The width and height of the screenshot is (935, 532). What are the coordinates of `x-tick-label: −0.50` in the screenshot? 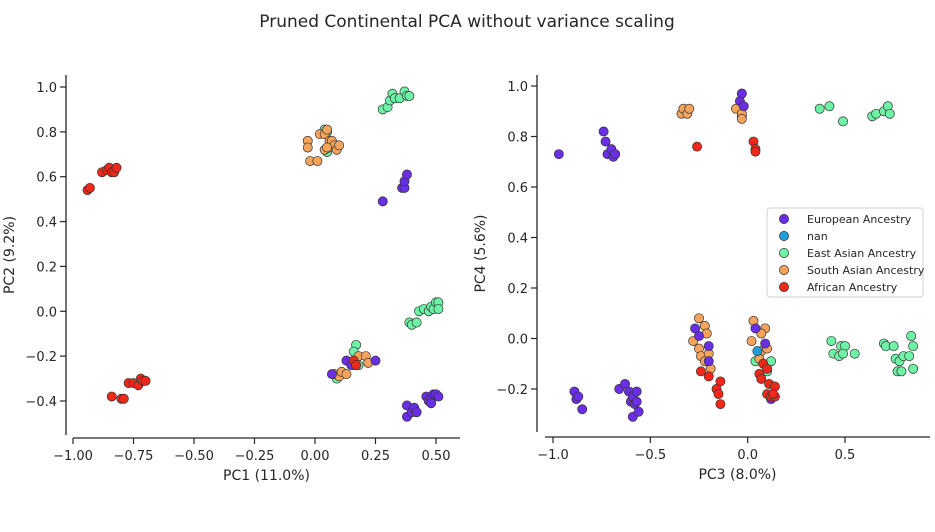 It's located at (194, 456).